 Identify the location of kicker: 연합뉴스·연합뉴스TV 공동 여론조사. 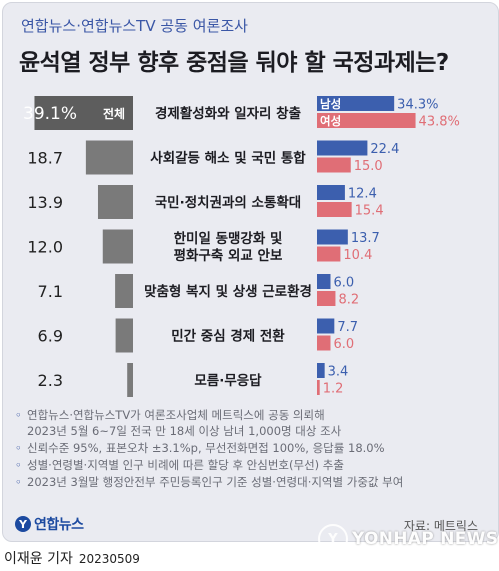
(134, 26).